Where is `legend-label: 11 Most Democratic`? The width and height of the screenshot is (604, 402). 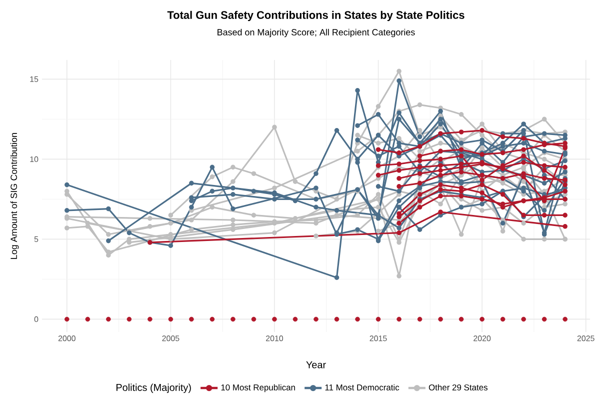 legend-label: 11 Most Democratic is located at coordinates (362, 387).